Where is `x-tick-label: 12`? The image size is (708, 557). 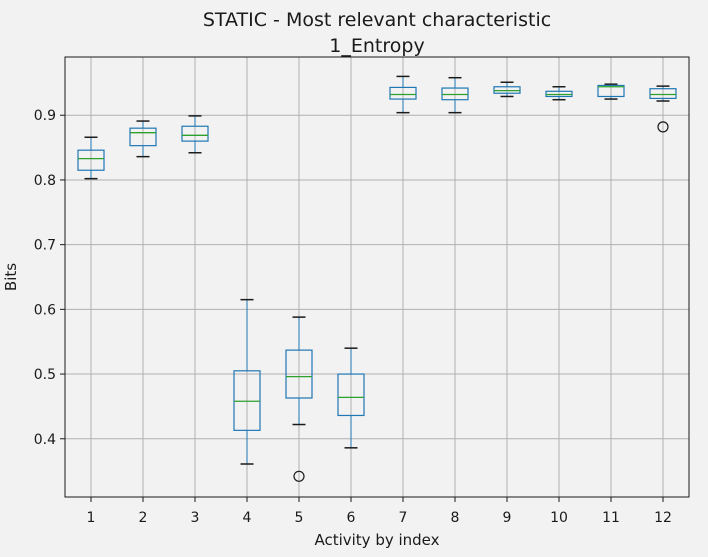
x-tick-label: 12 is located at coordinates (663, 518).